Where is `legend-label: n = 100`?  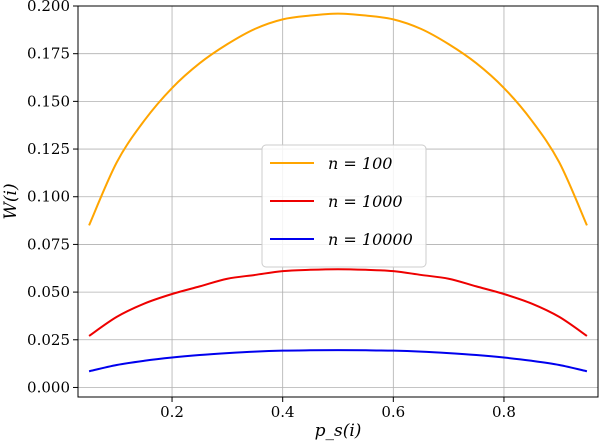
legend-label: n = 100 is located at coordinates (360, 163).